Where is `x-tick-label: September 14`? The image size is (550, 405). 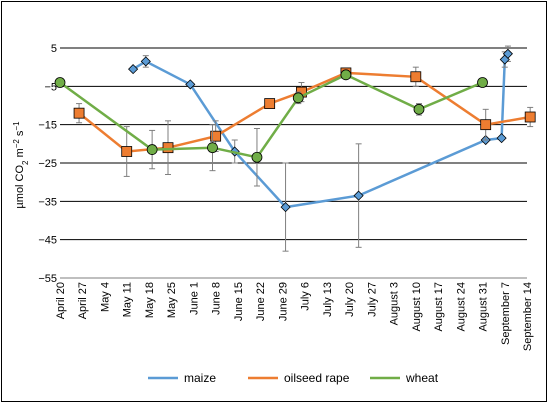
x-tick-label: September 14 is located at coordinates (528, 316).